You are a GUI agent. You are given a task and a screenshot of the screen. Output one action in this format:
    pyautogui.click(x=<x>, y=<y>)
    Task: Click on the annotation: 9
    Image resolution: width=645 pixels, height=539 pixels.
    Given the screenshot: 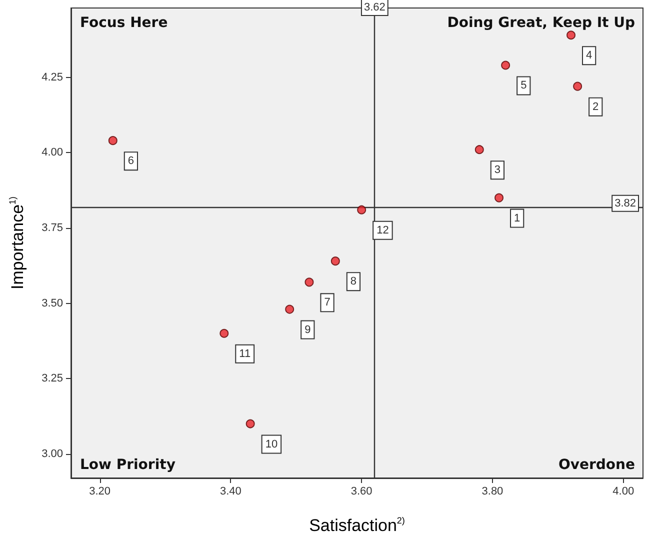 What is the action you would take?
    pyautogui.click(x=307, y=330)
    